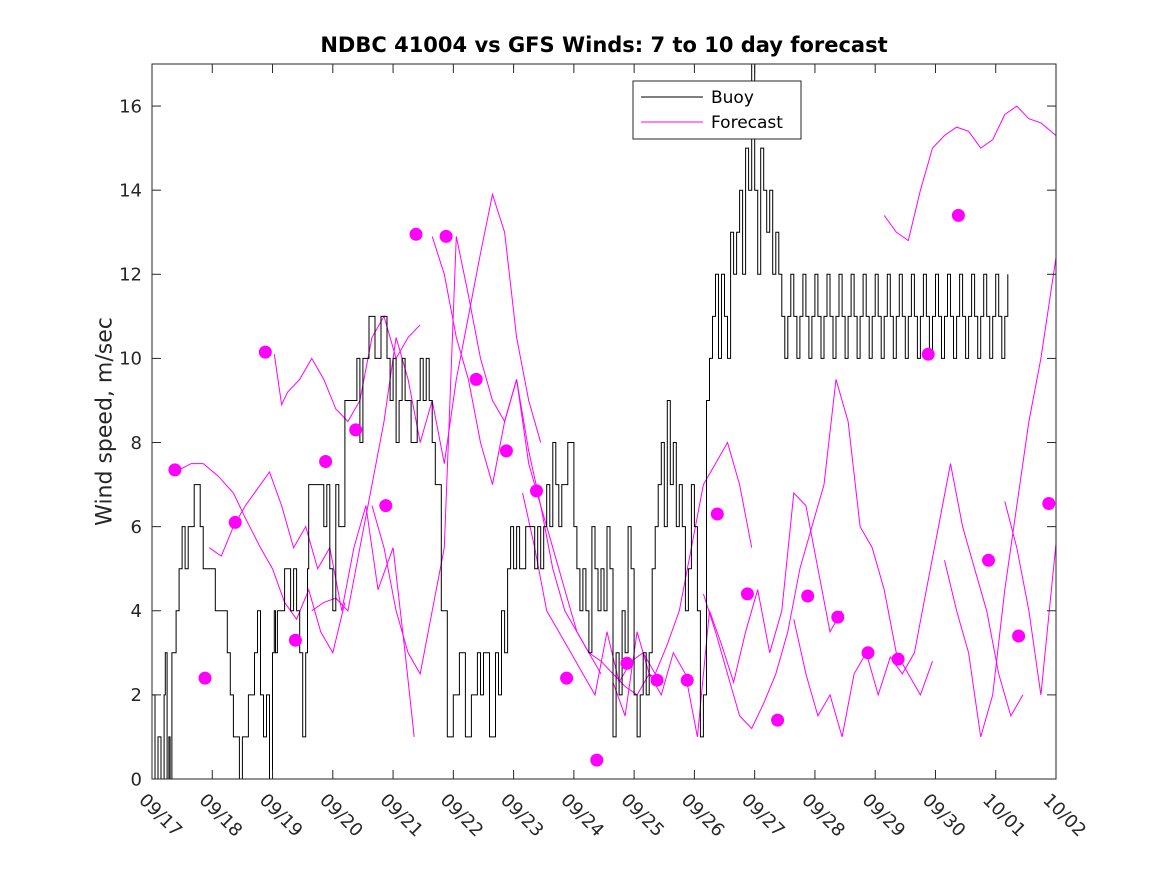  What do you see at coordinates (105, 421) in the screenshot?
I see `y-axis-label: Wind speed, m/sec` at bounding box center [105, 421].